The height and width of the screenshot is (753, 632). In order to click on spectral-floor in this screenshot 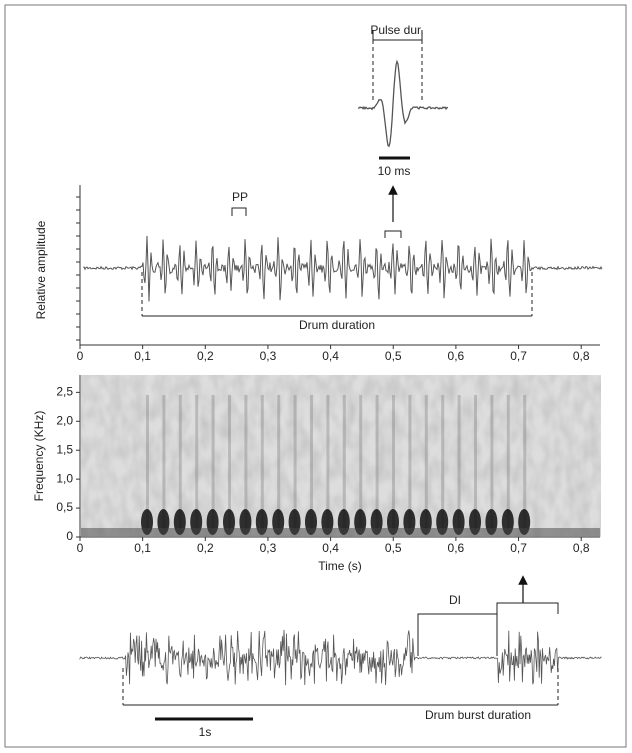, I will do `click(340, 532)`.